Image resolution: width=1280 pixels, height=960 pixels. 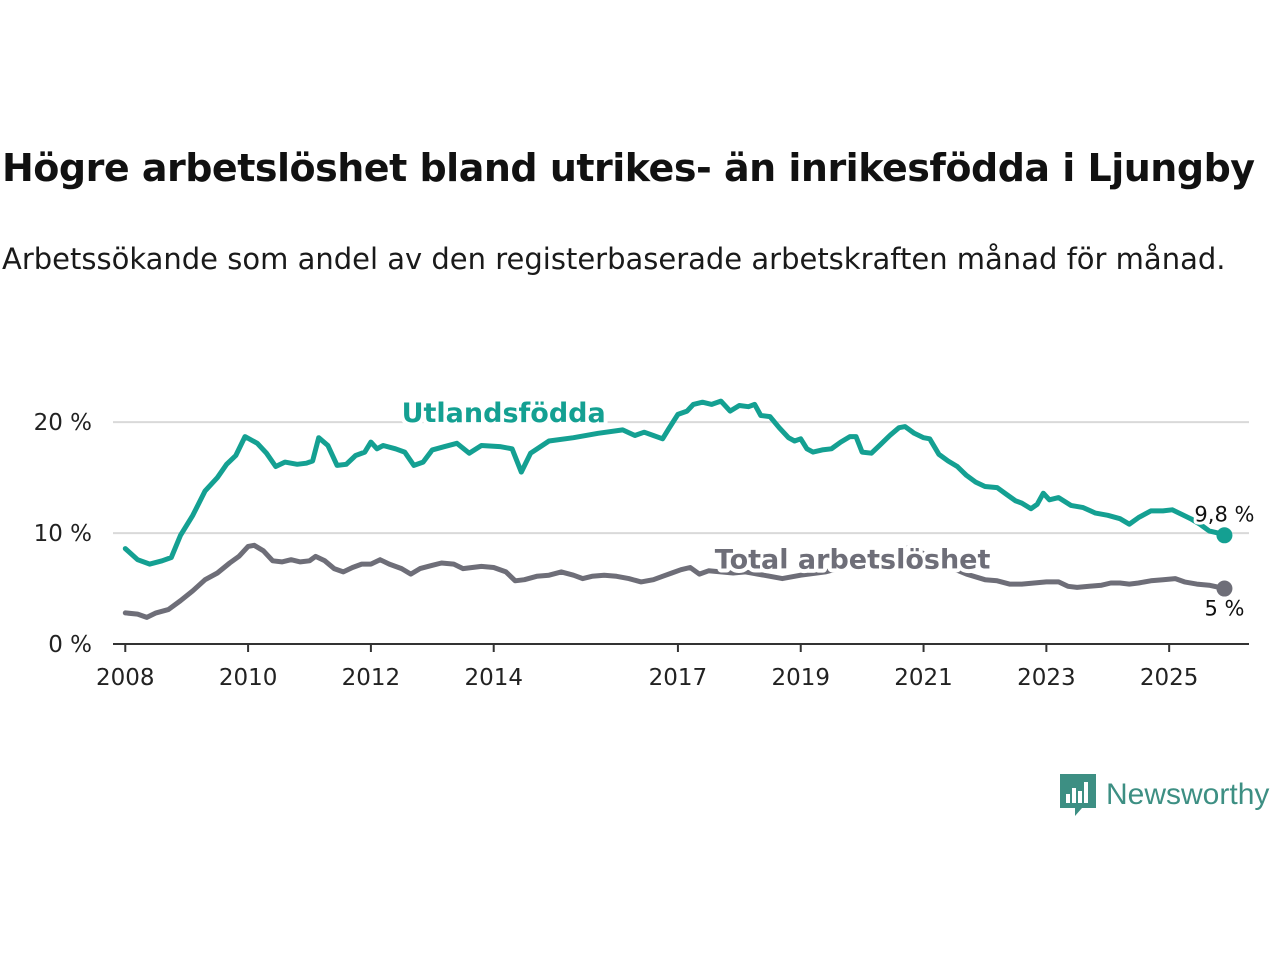 I want to click on x-tick-label: 2025, so click(x=1169, y=678).